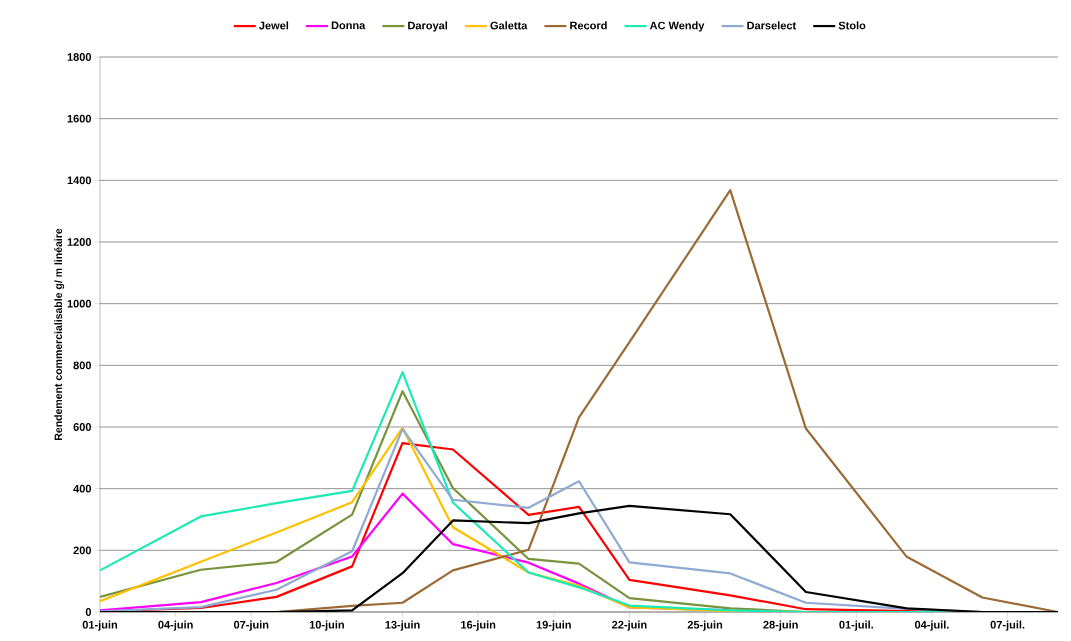 This screenshot has width=1071, height=641. What do you see at coordinates (629, 625) in the screenshot?
I see `x-tick-label: 22-juin` at bounding box center [629, 625].